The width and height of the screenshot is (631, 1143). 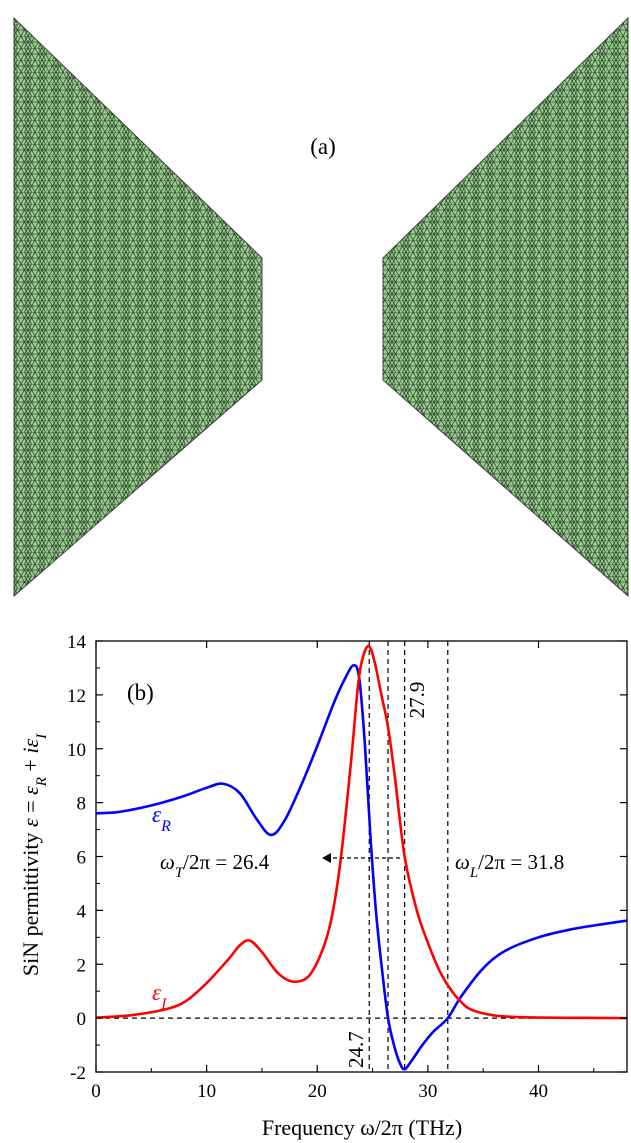 I want to click on vline-label-24-7: 24.7, so click(x=356, y=1049).